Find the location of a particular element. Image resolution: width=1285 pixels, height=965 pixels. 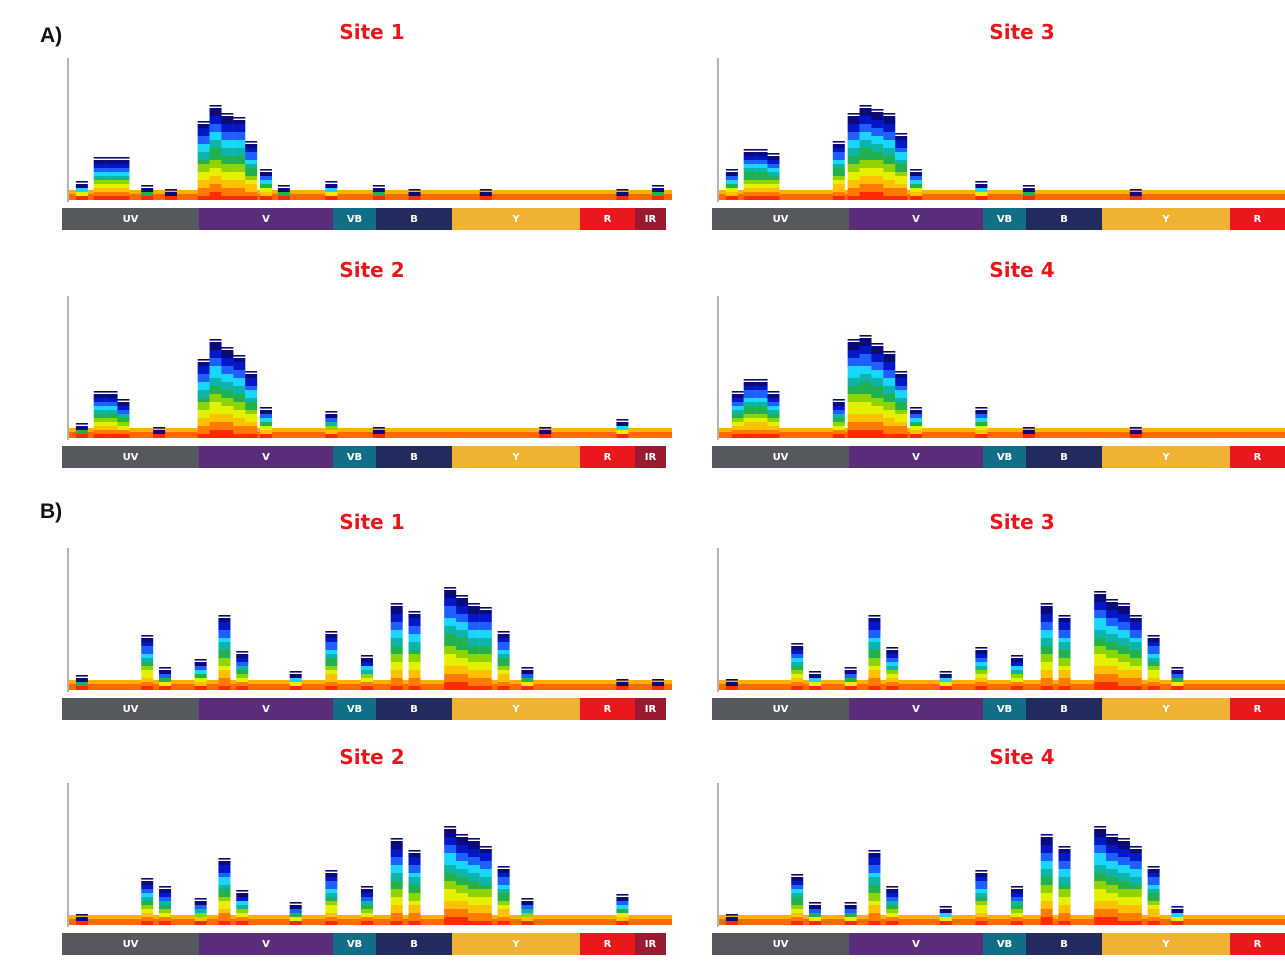

band-ir: IR is located at coordinates (650, 944).